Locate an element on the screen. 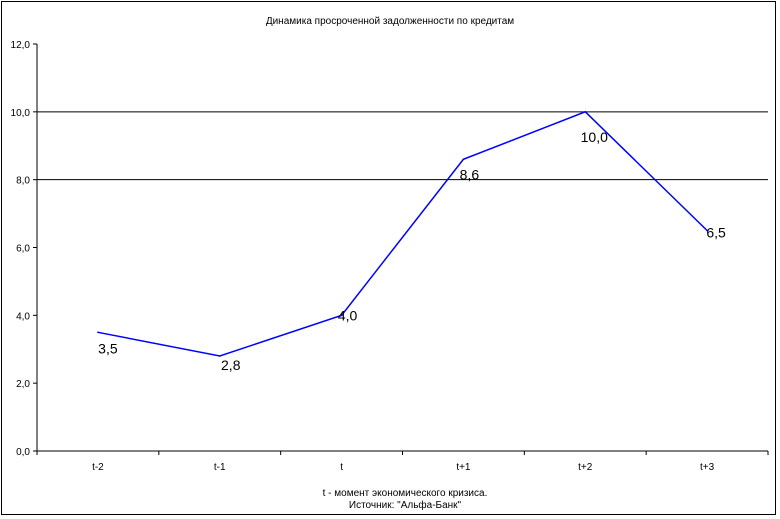 This screenshot has width=780, height=519. grid-layer is located at coordinates (402, 146).